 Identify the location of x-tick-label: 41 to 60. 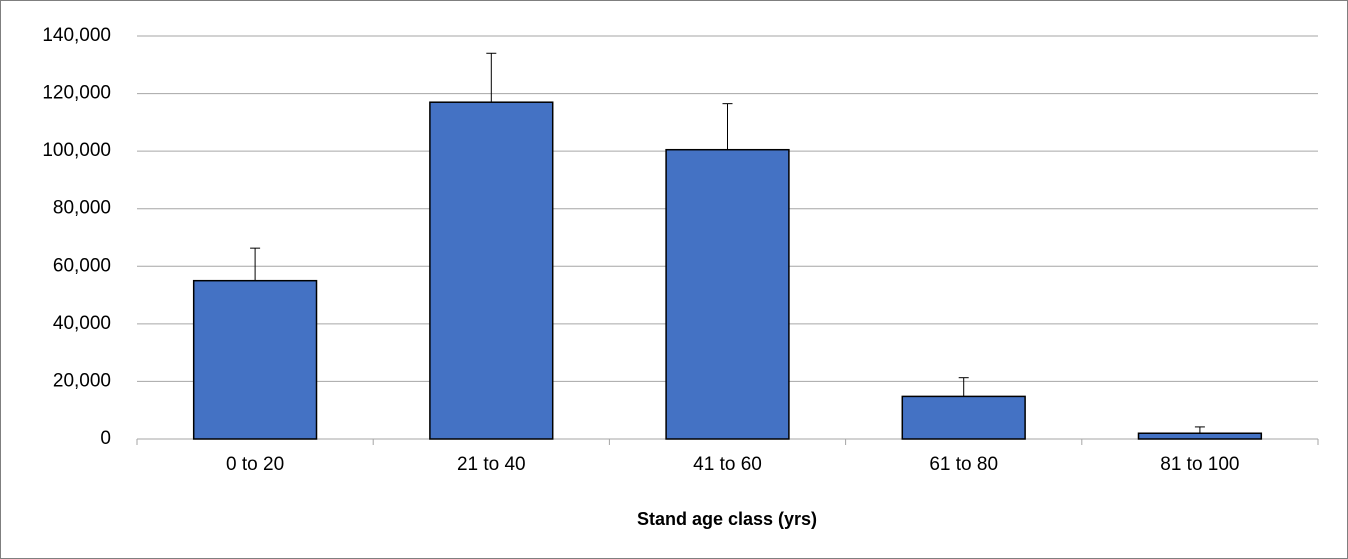
(727, 464).